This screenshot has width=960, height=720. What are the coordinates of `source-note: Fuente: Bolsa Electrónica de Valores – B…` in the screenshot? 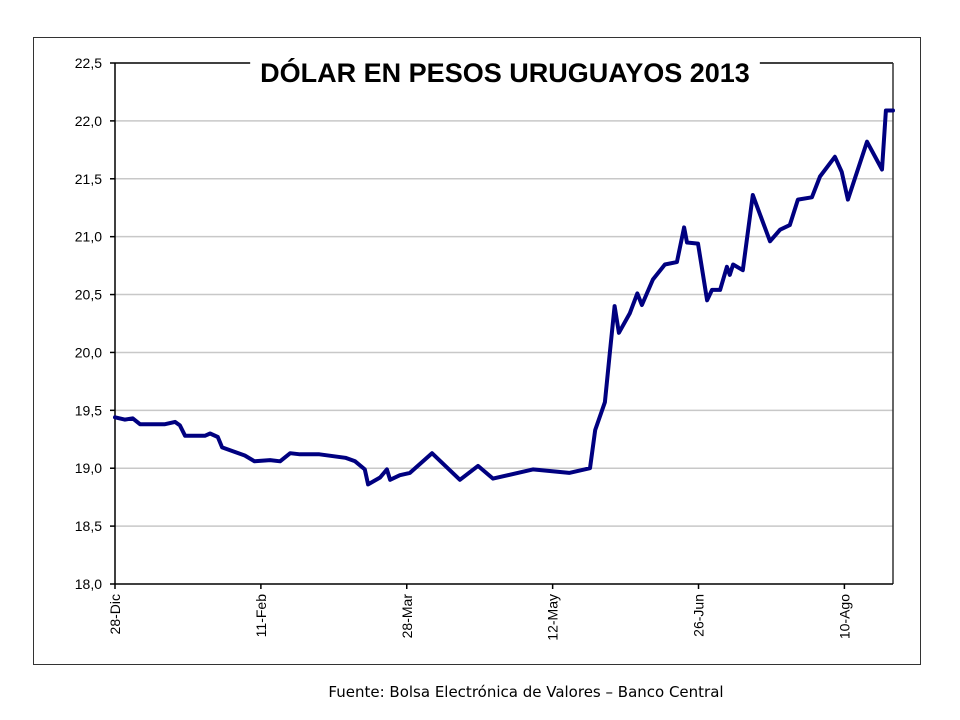 It's located at (526, 692).